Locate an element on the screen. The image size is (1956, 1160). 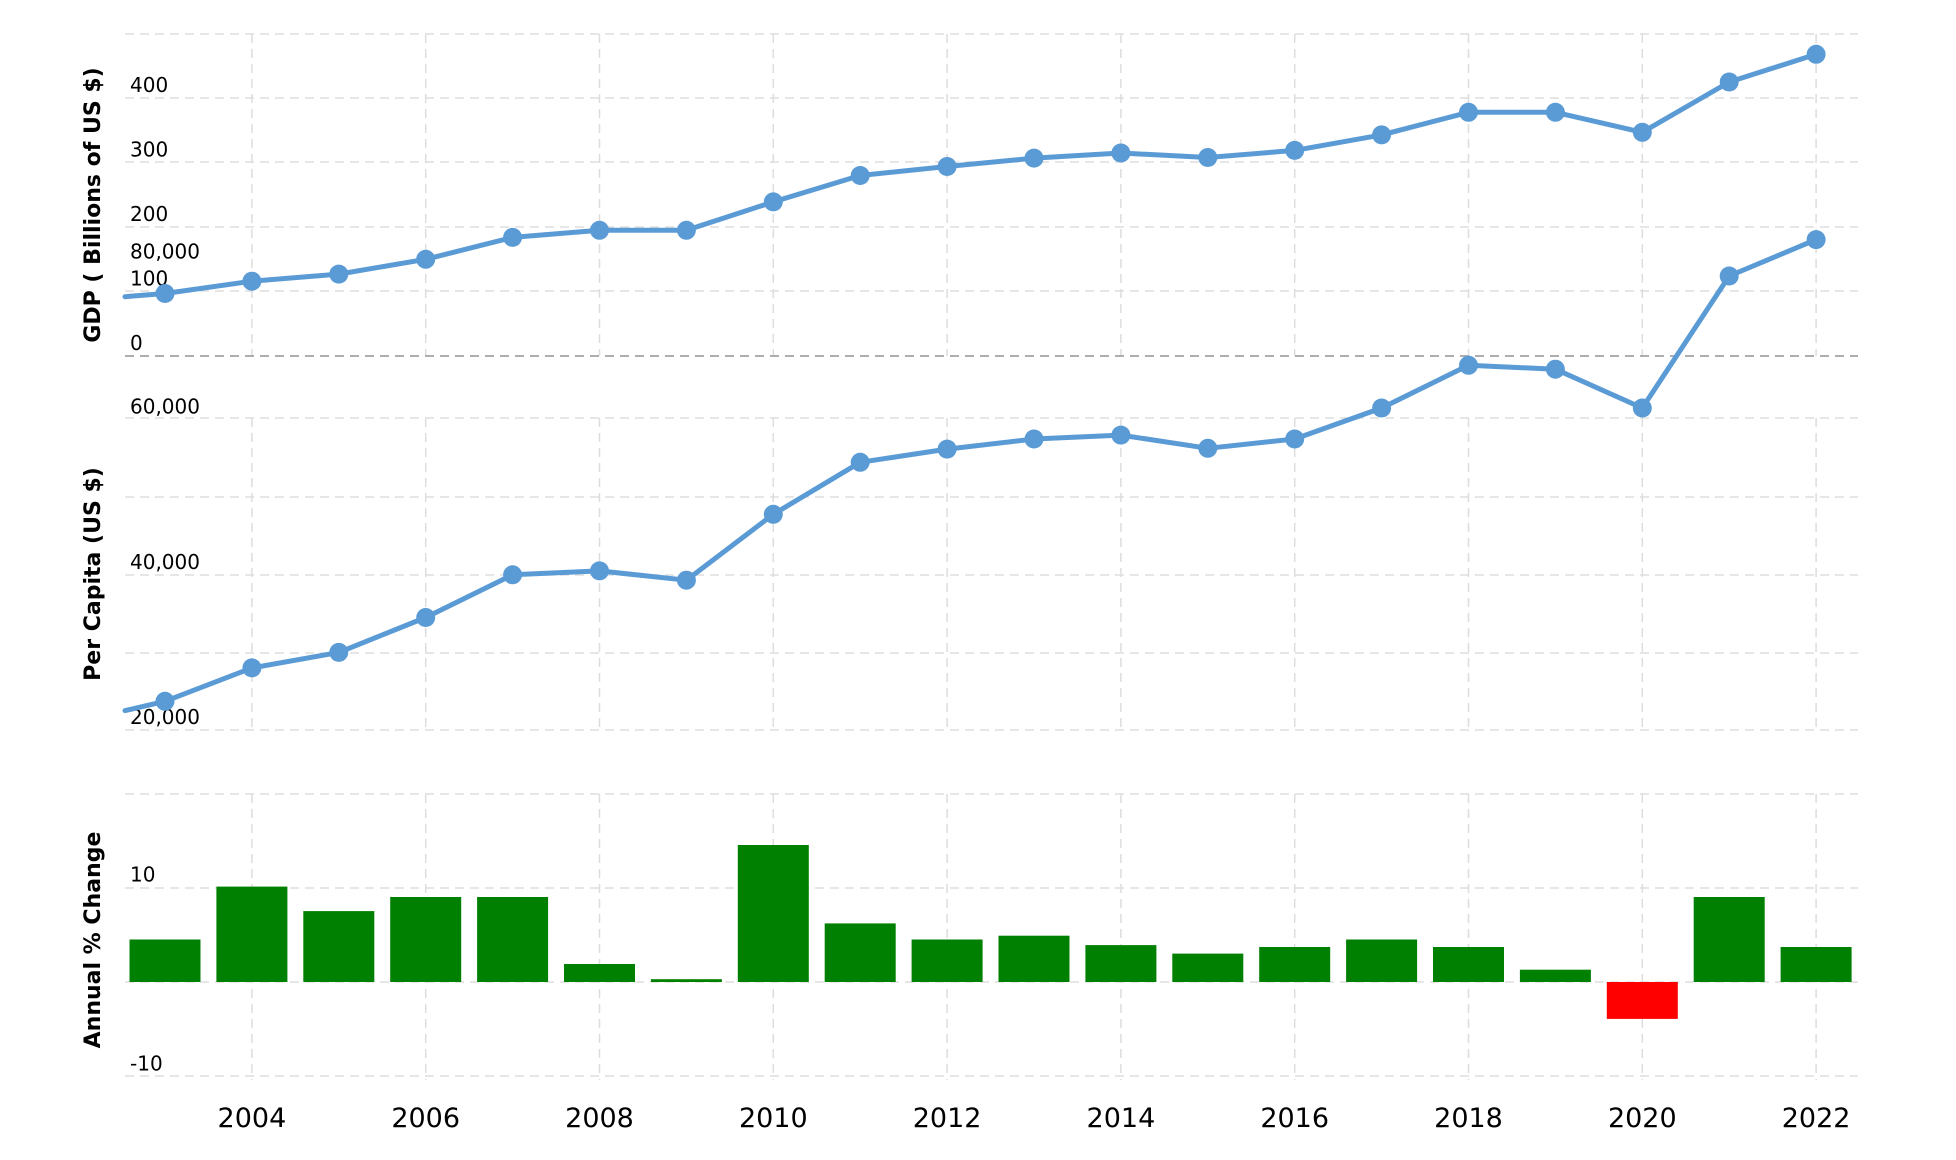
y-tick-label: 10 is located at coordinates (142, 875).